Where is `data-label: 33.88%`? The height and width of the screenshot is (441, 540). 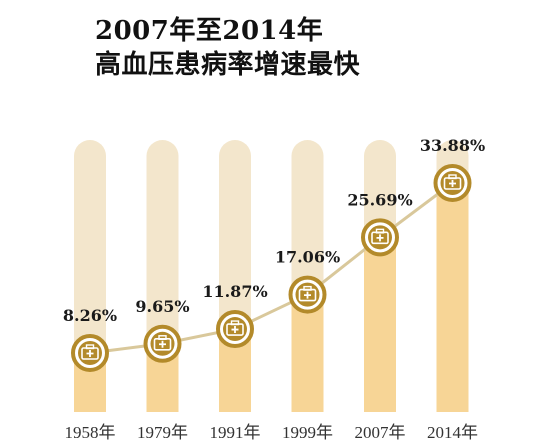
data-label: 33.88% is located at coordinates (452, 145).